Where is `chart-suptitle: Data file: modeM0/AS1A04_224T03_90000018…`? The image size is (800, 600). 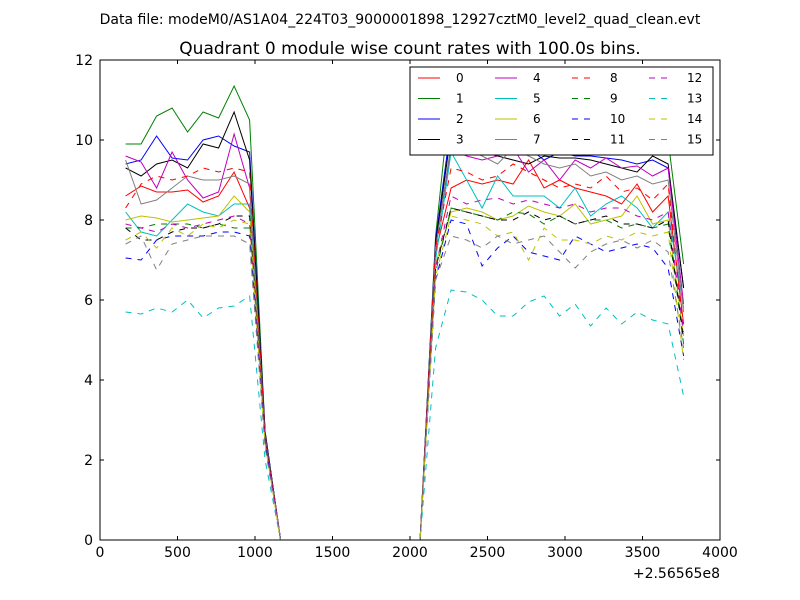
chart-suptitle: Data file: modeM0/AS1A04_224T03_90000018… is located at coordinates (400, 20).